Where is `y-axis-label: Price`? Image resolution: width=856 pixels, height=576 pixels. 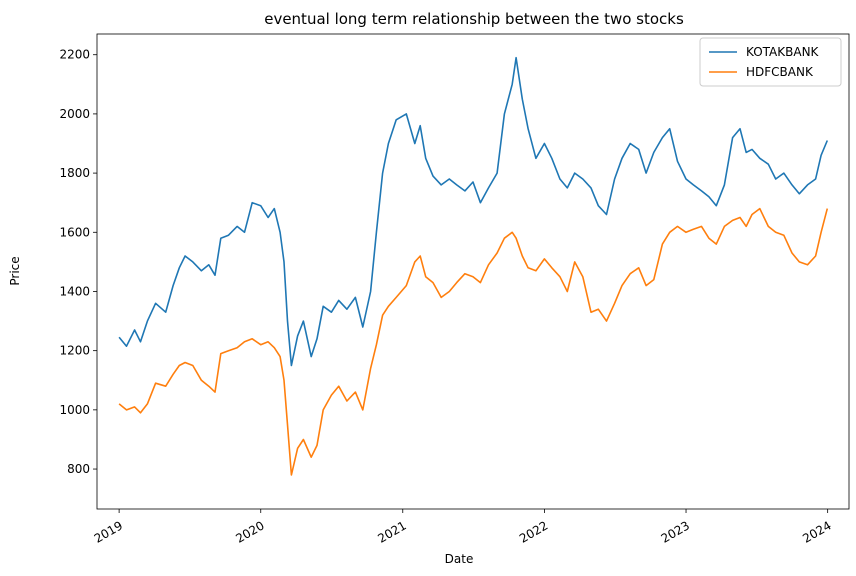
y-axis-label: Price is located at coordinates (15, 270).